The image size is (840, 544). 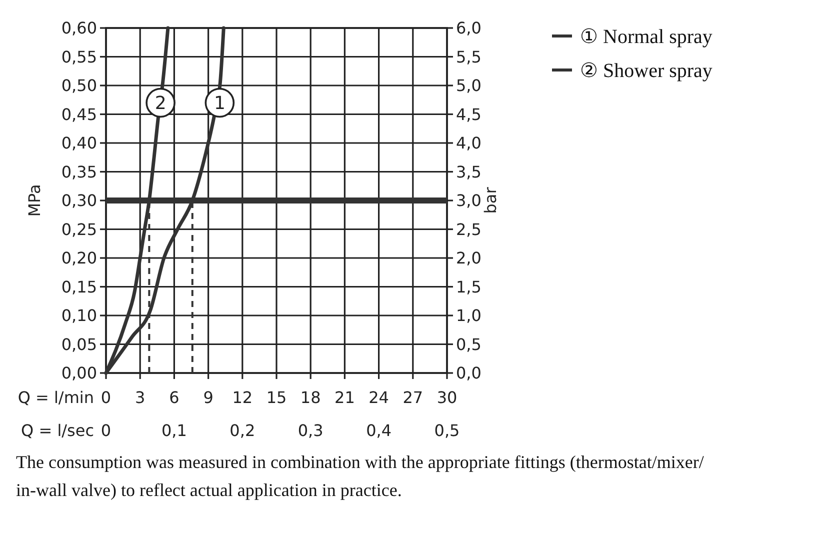 What do you see at coordinates (311, 430) in the screenshot?
I see `x2-tick-label: 0,3` at bounding box center [311, 430].